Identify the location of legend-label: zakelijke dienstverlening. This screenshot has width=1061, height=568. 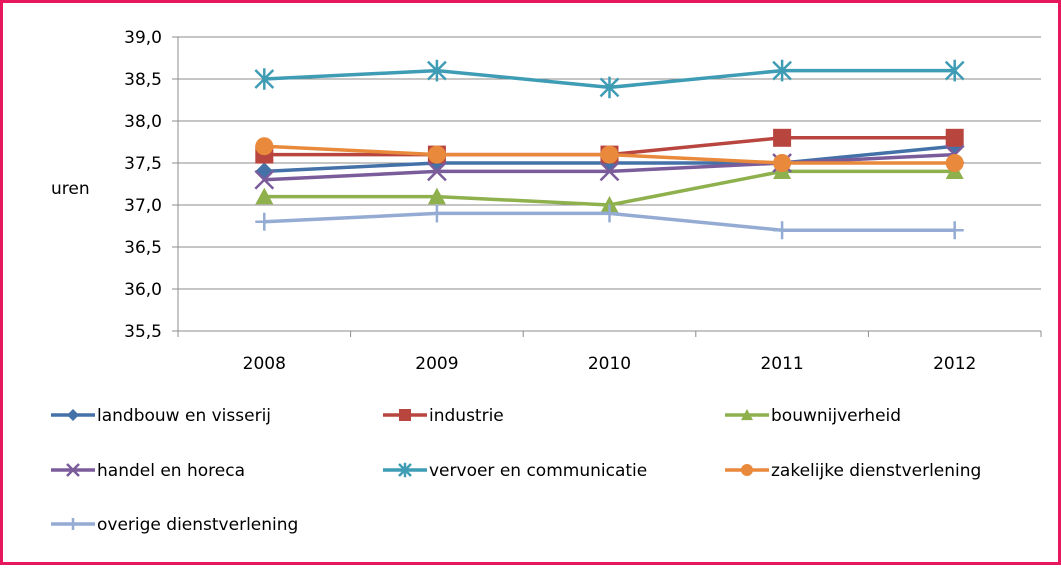
(876, 471).